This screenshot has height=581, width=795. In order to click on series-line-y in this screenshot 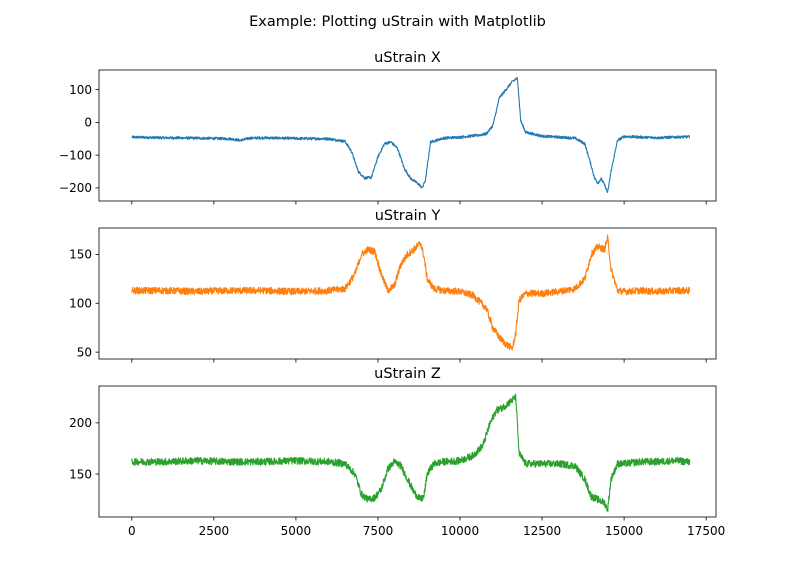, I will do `click(411, 292)`.